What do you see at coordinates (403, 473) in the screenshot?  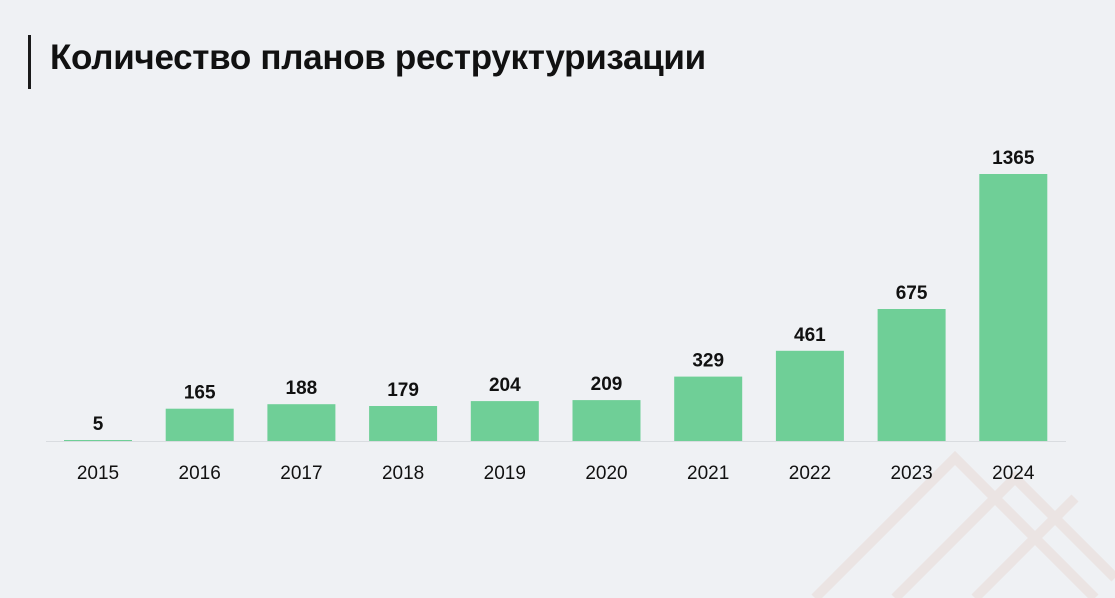 I see `x-tick-label-2018: 2018` at bounding box center [403, 473].